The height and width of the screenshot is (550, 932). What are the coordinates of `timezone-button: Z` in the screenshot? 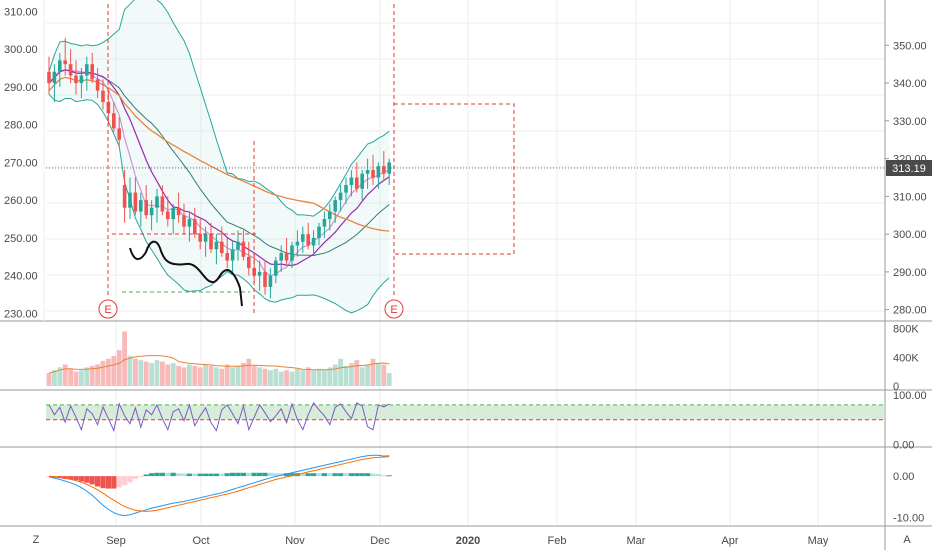 It's located at (36, 540).